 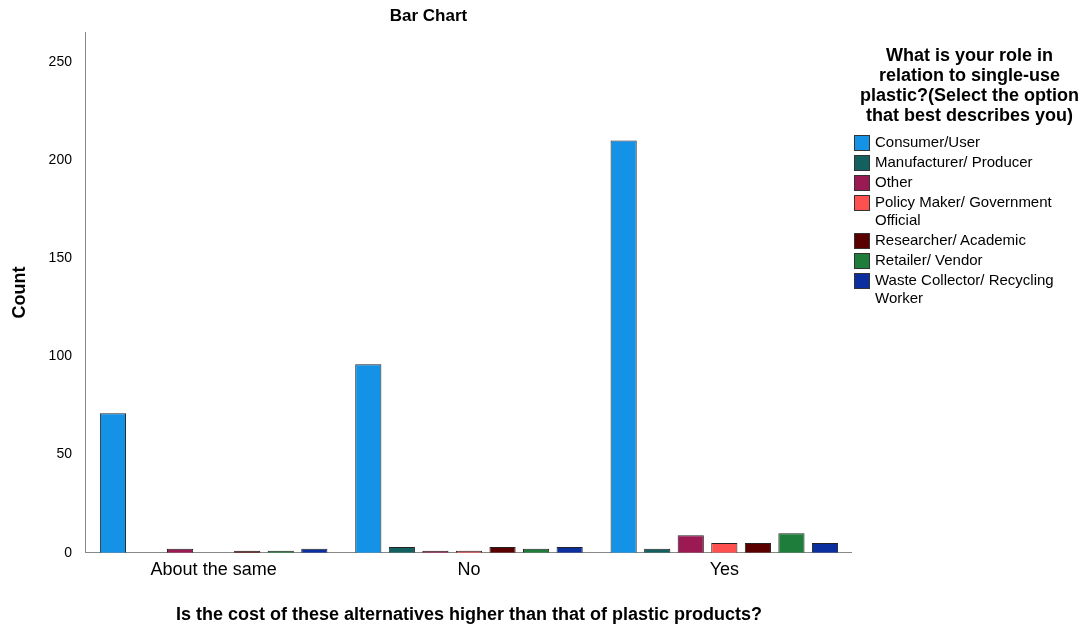 I want to click on legend-label: Consumer/User, so click(x=928, y=142).